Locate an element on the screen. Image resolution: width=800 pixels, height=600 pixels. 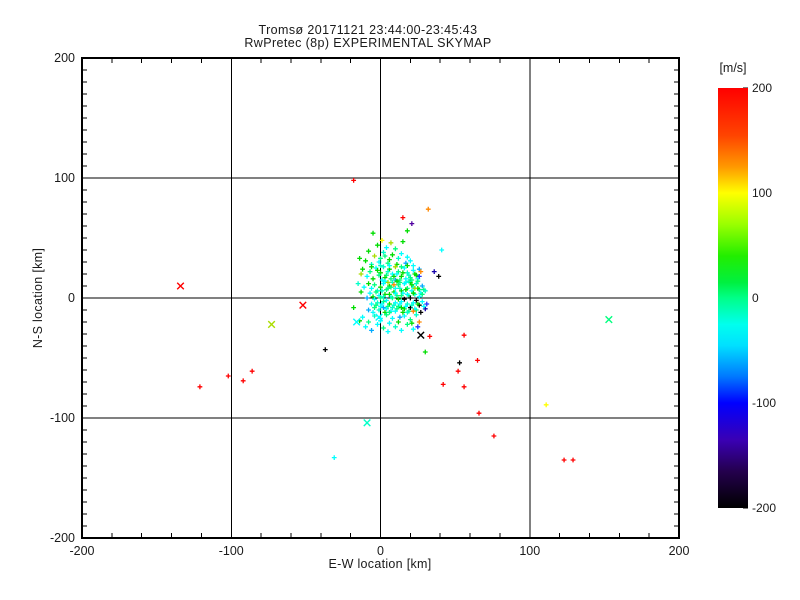
y-axis-label: N-S location [km] is located at coordinates (38, 298).